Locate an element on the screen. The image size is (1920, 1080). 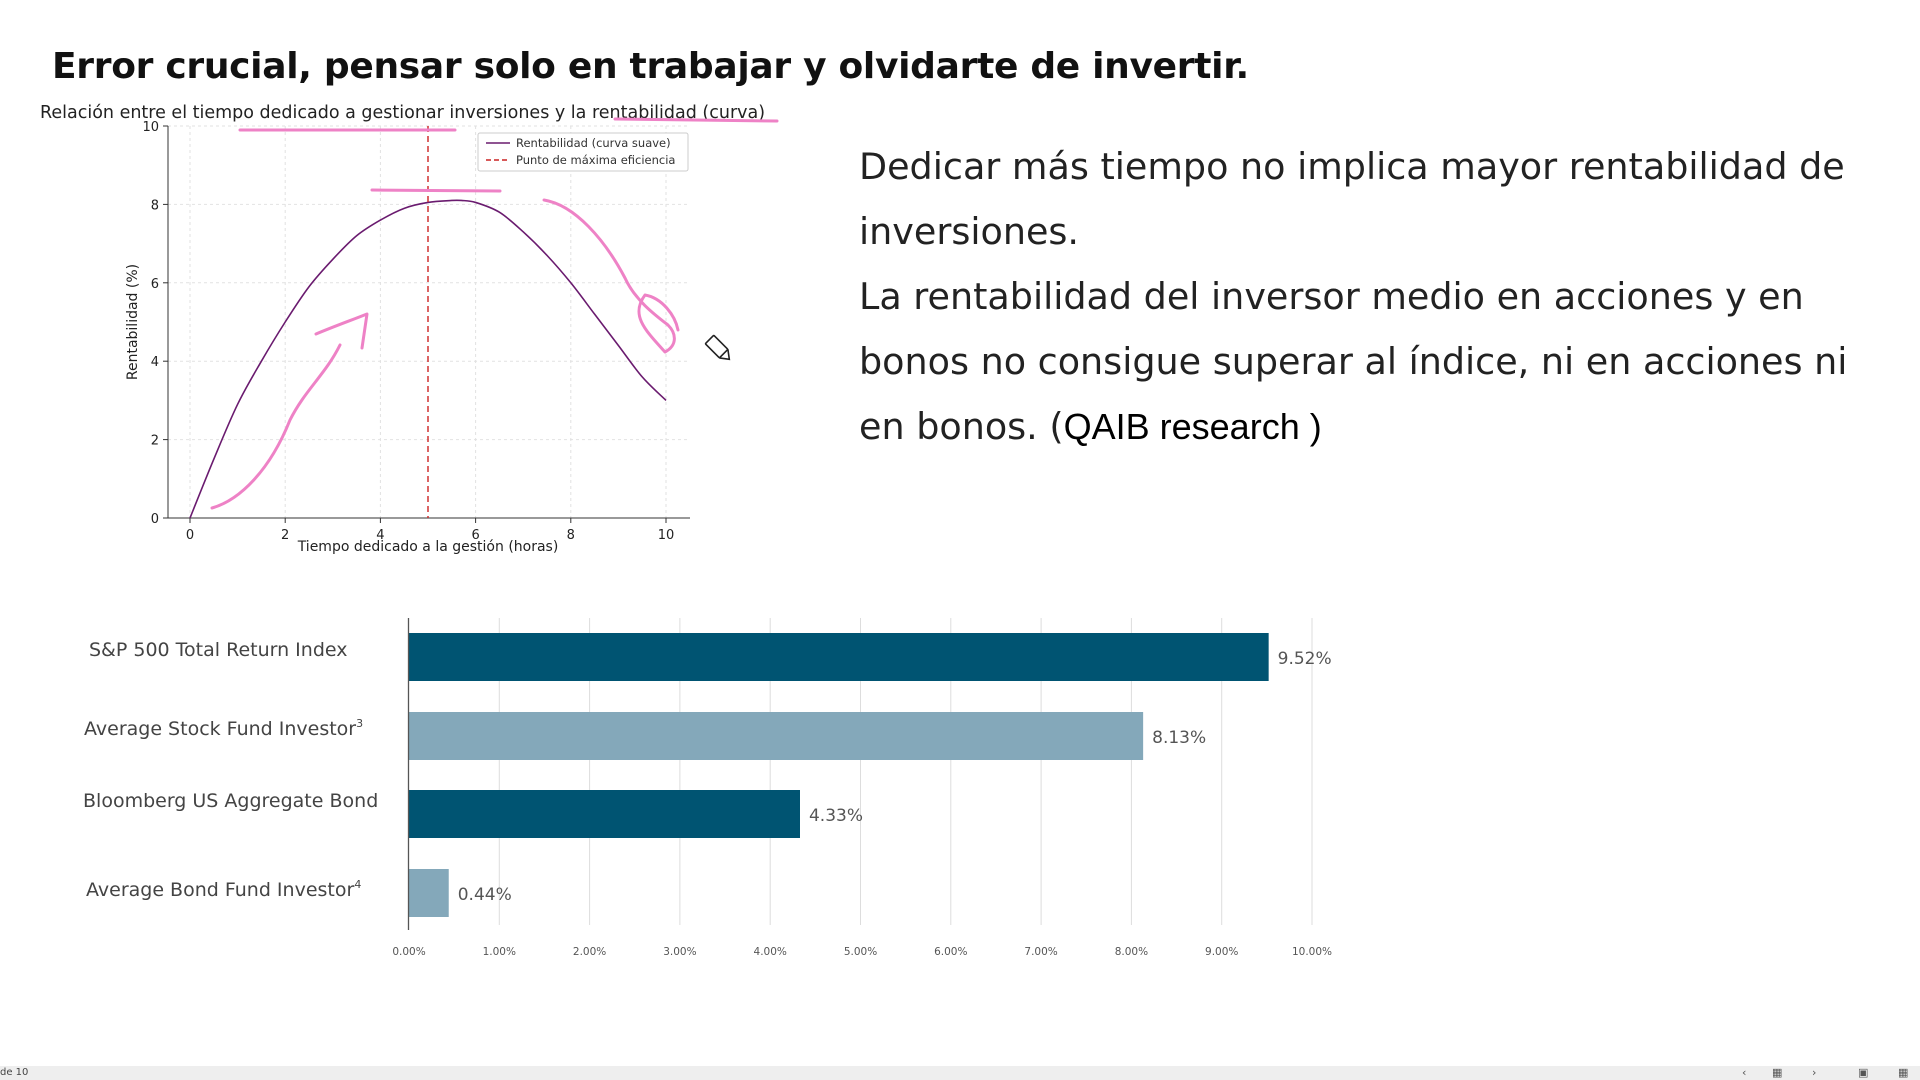
bar-chart-value-labels: 9.52% 8.13% 4.33% 0.44% is located at coordinates (895, 777).